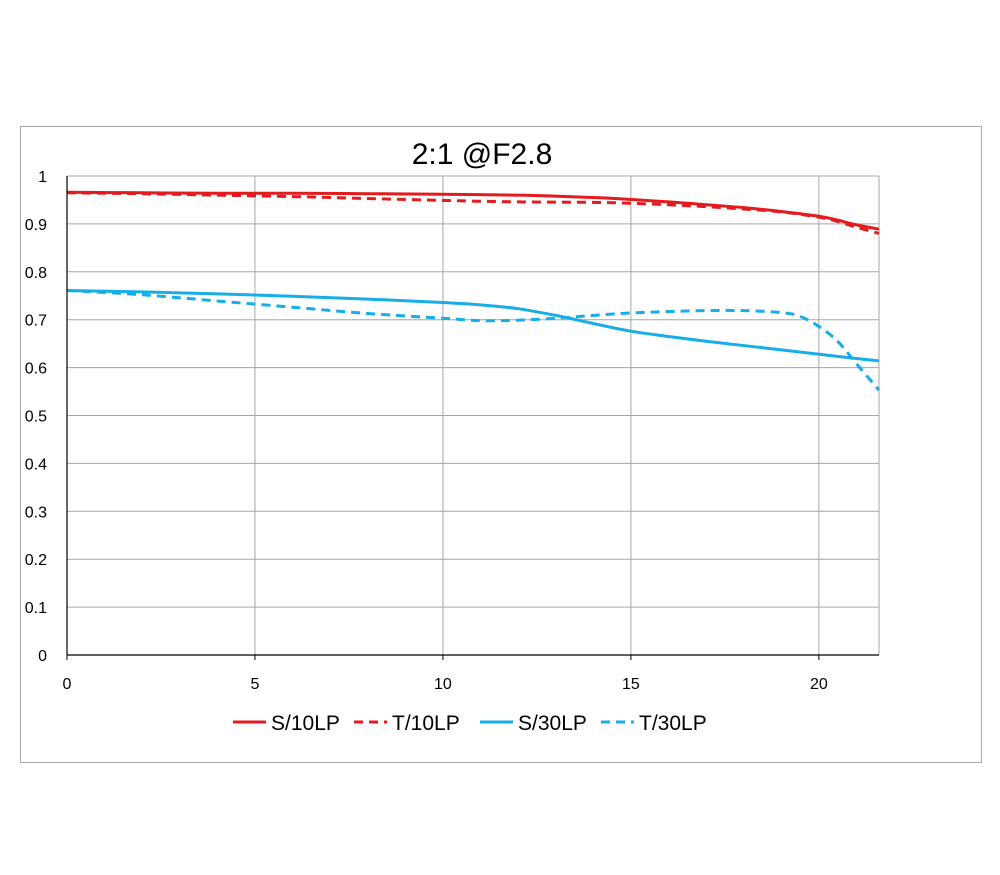 This screenshot has width=1000, height=875. What do you see at coordinates (473, 325) in the screenshot?
I see `series-line-s-30lp` at bounding box center [473, 325].